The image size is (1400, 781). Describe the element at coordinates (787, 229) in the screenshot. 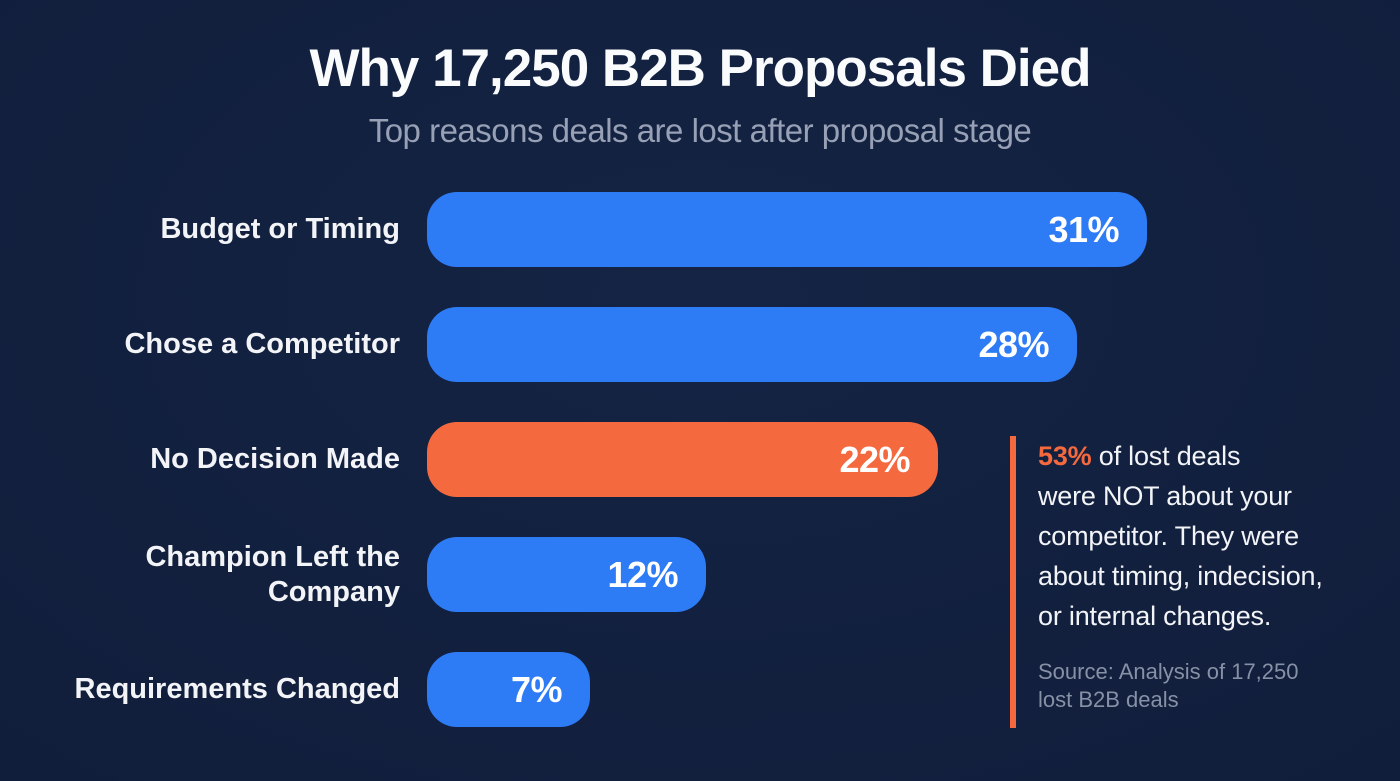

I see `bar: 31%` at that location.